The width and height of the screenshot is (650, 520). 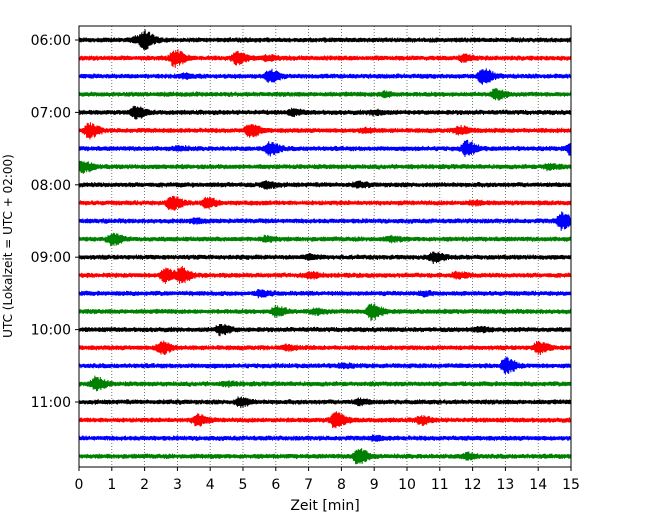 What do you see at coordinates (308, 485) in the screenshot?
I see `x-tick-label: 7` at bounding box center [308, 485].